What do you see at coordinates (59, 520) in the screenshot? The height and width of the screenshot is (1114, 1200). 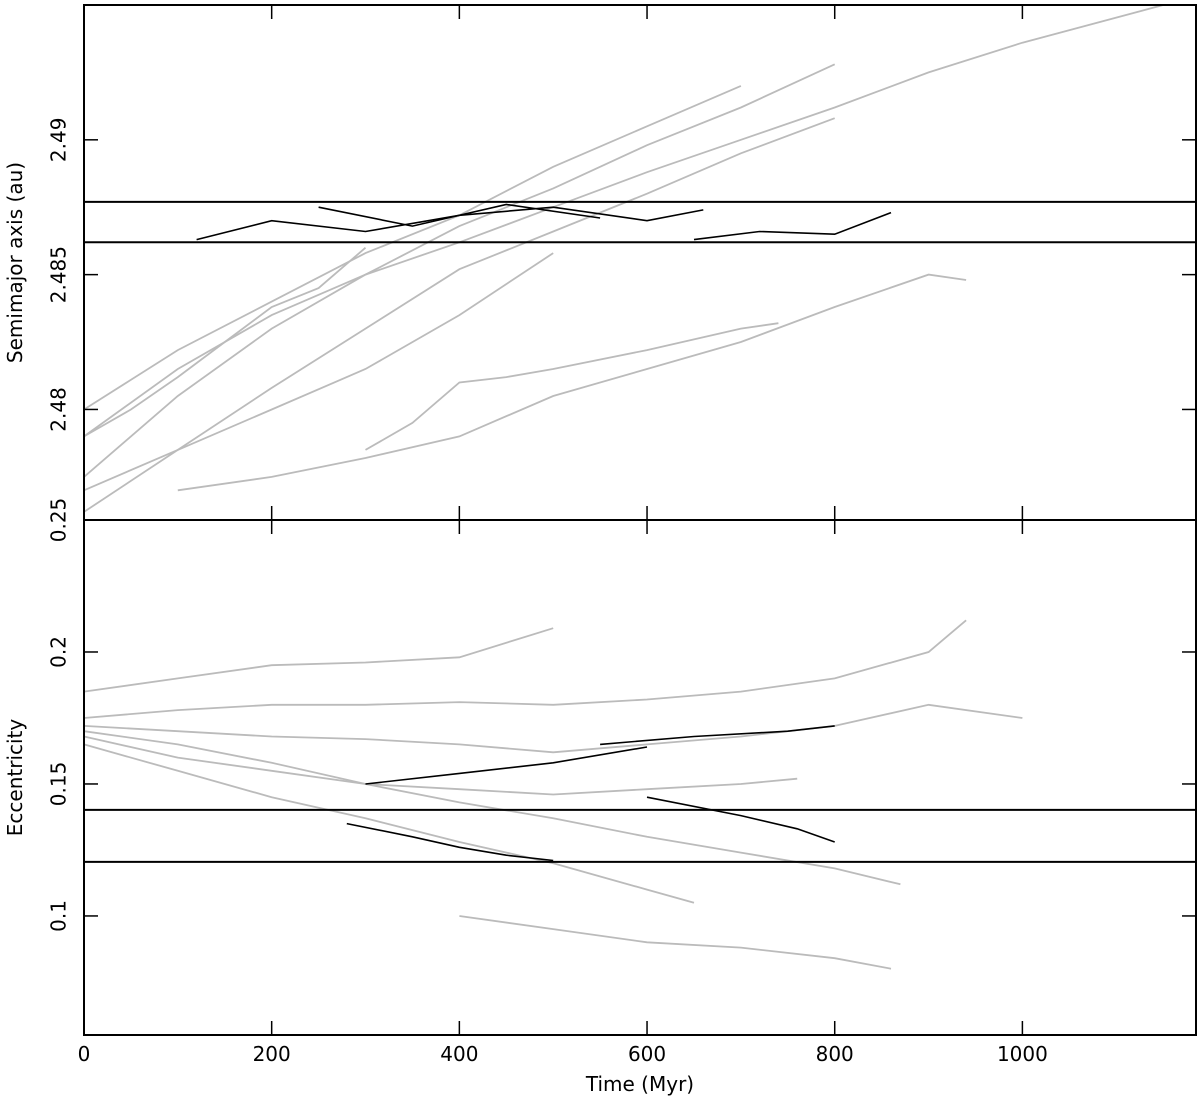 I see `y-tick-label: 0.25` at bounding box center [59, 520].